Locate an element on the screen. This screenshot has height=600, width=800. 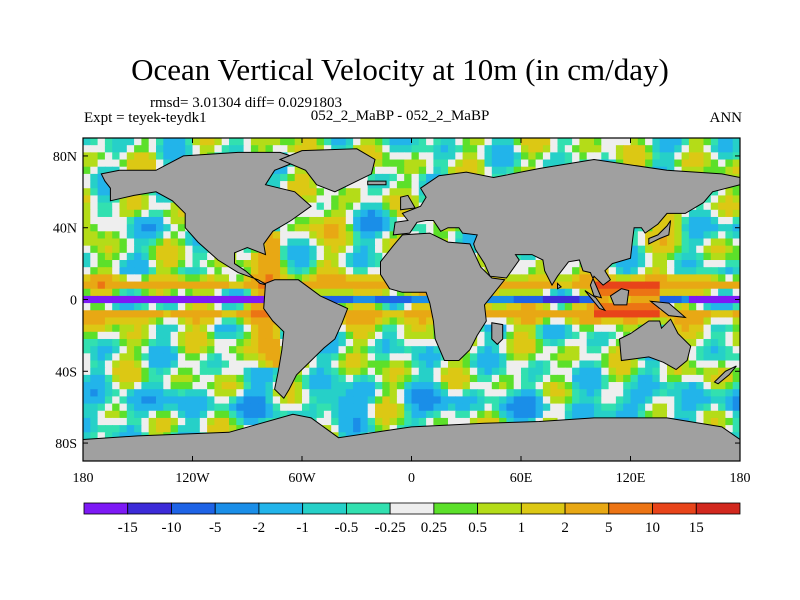
lat-label: 40S is located at coordinates (66, 372).